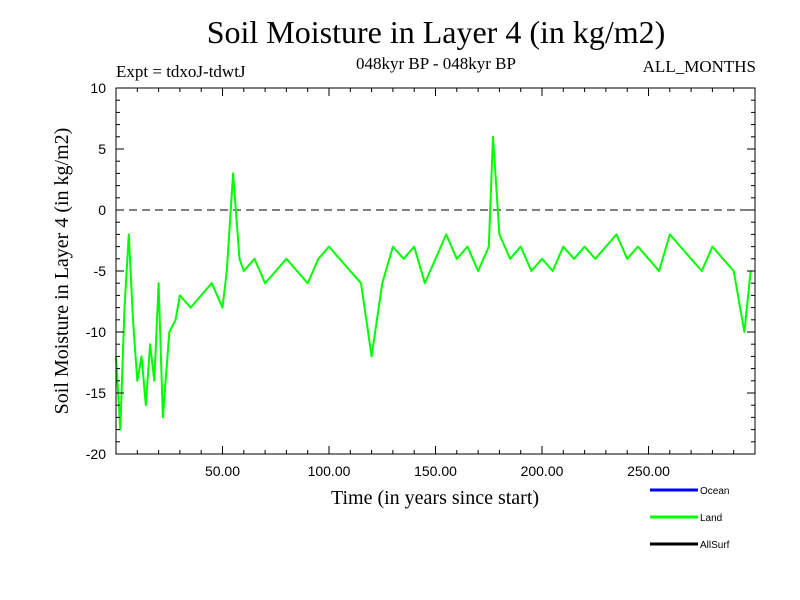  I want to click on legend-label-allsurf: AllSurf, so click(715, 545).